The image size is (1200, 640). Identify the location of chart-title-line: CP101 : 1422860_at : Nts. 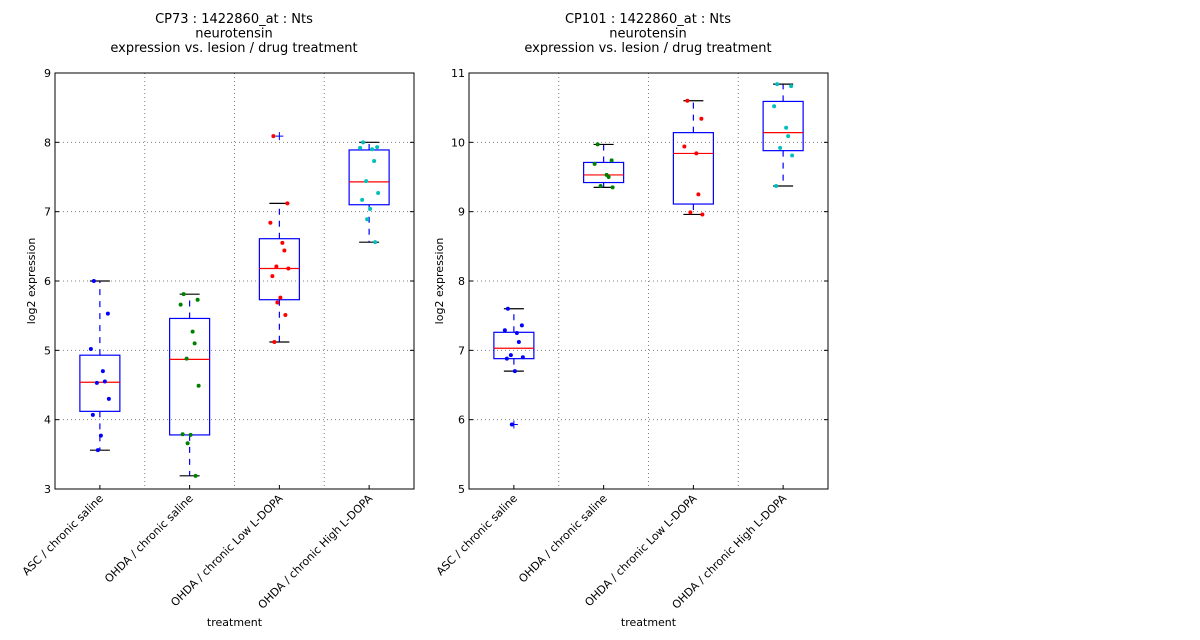
(648, 19).